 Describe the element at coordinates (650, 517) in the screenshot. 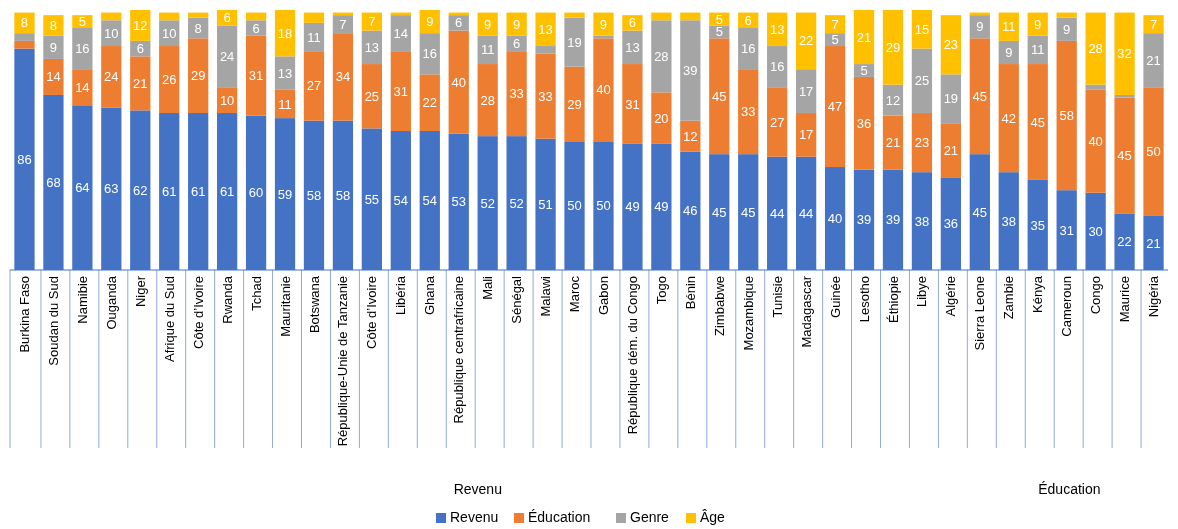

I see `legend-label: Genre` at that location.